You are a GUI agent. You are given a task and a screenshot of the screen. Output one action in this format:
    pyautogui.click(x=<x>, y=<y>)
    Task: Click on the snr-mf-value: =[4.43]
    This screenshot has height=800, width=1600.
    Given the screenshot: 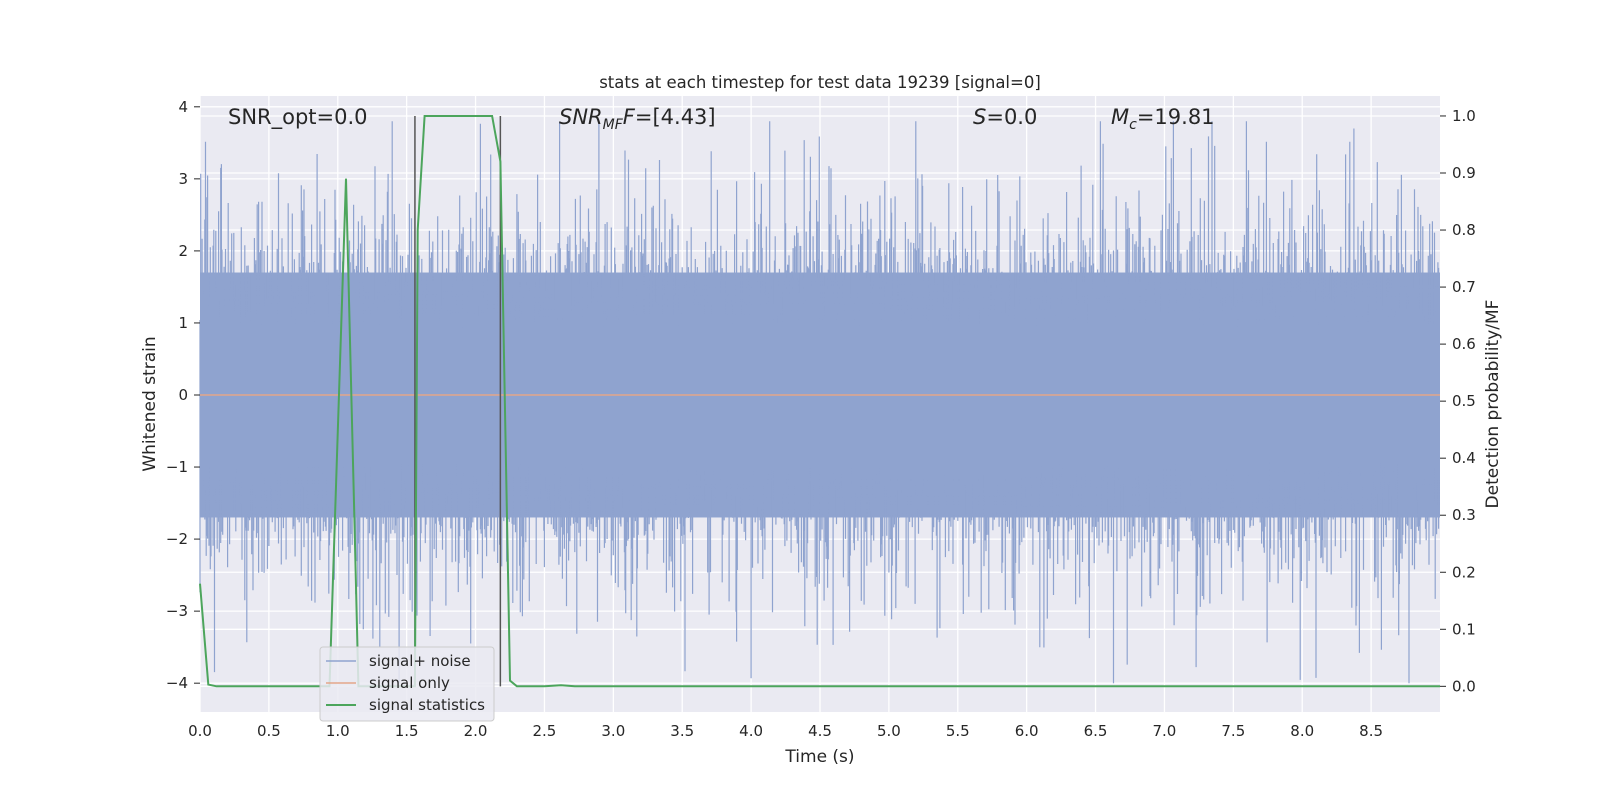 What is the action you would take?
    pyautogui.click(x=675, y=117)
    